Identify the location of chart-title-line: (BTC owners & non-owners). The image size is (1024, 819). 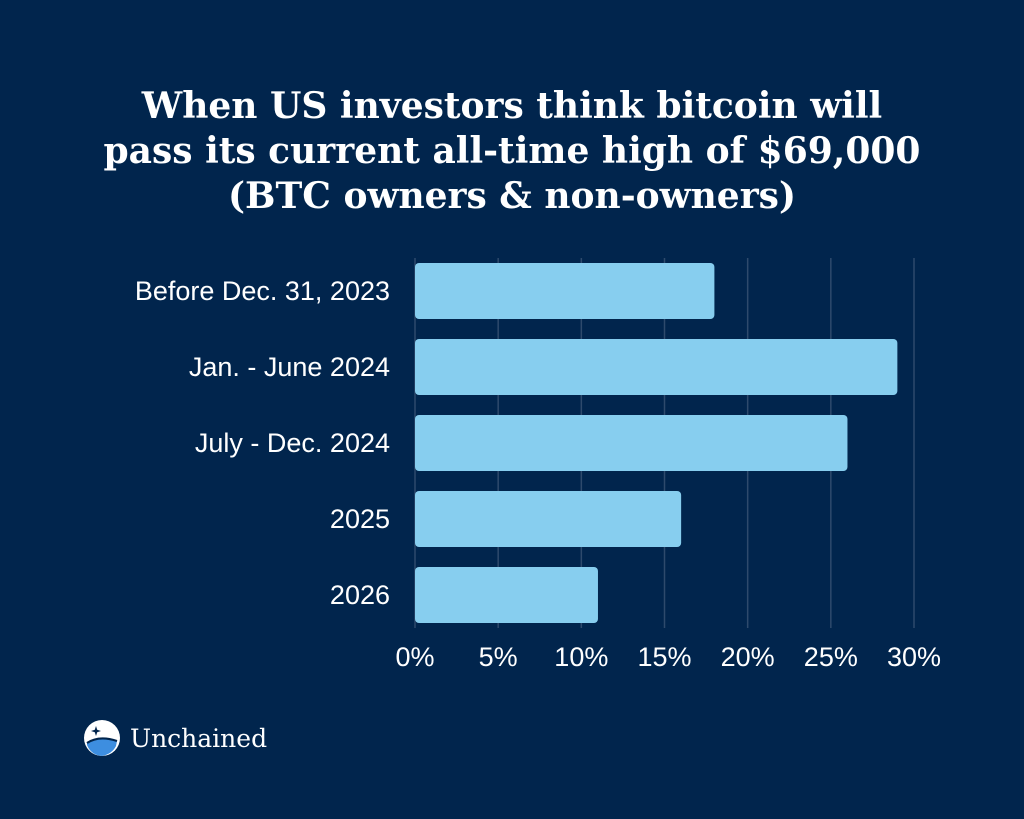
(512, 196).